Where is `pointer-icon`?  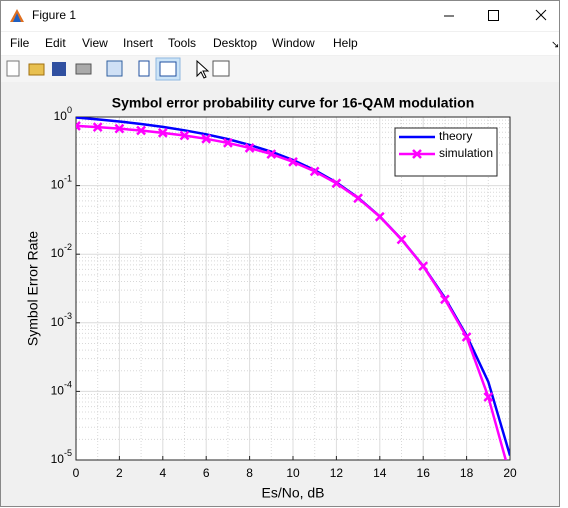
pointer-icon is located at coordinates (203, 69).